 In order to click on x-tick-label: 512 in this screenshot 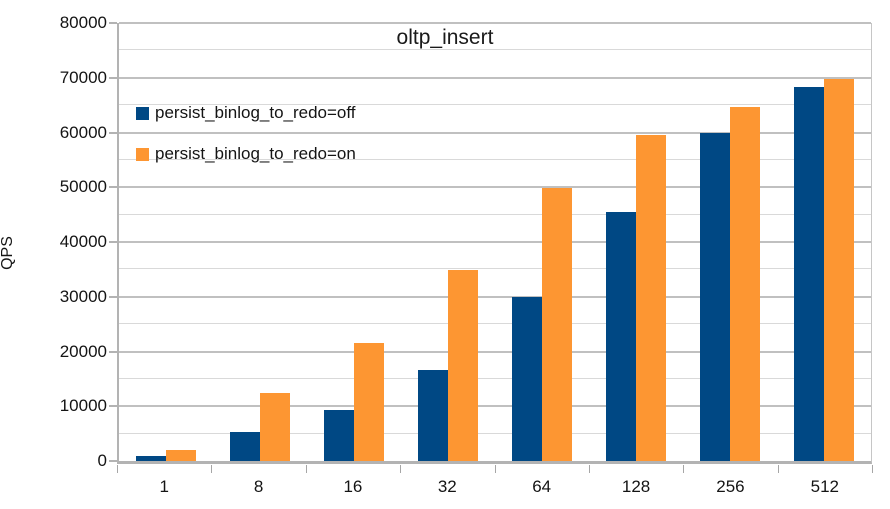, I will do `click(824, 486)`.